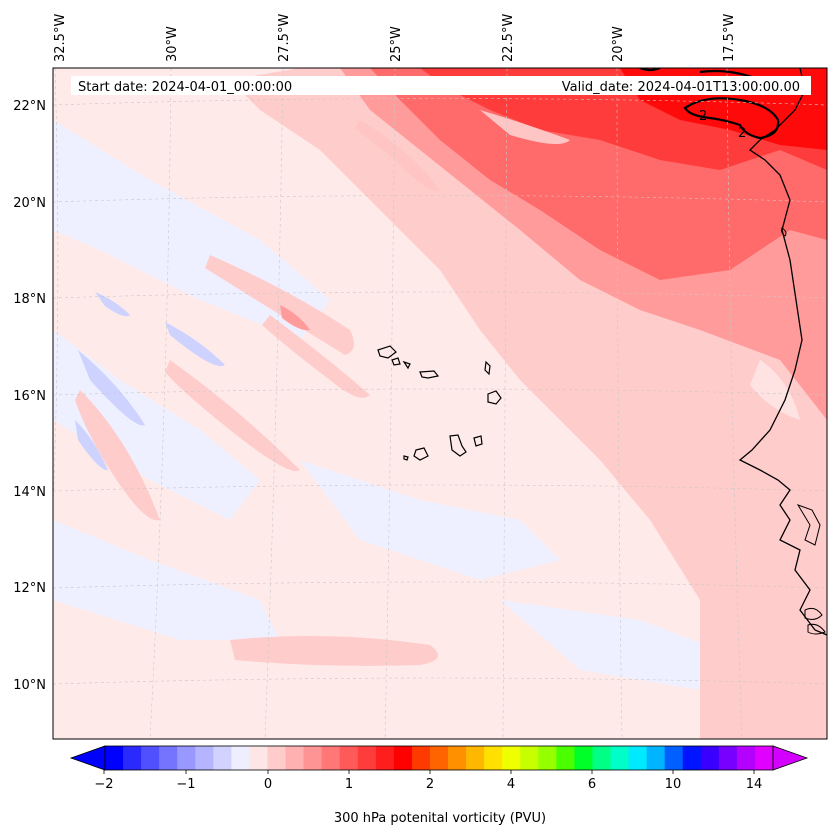 The width and height of the screenshot is (837, 836). Describe the element at coordinates (29, 203) in the screenshot. I see `latitude-label: 20°N` at that location.